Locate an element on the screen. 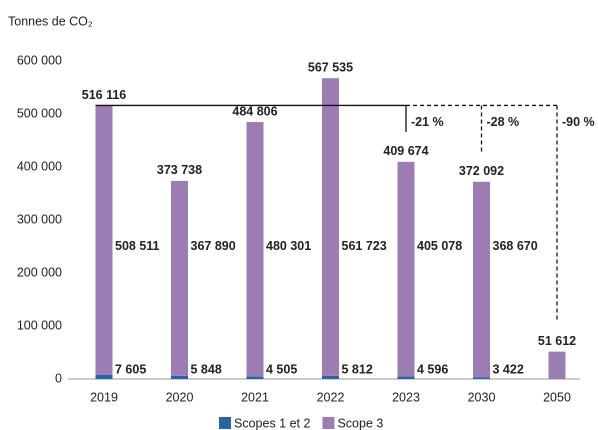 Image resolution: width=598 pixels, height=430 pixels. x-tick-label: 2020 is located at coordinates (180, 397).